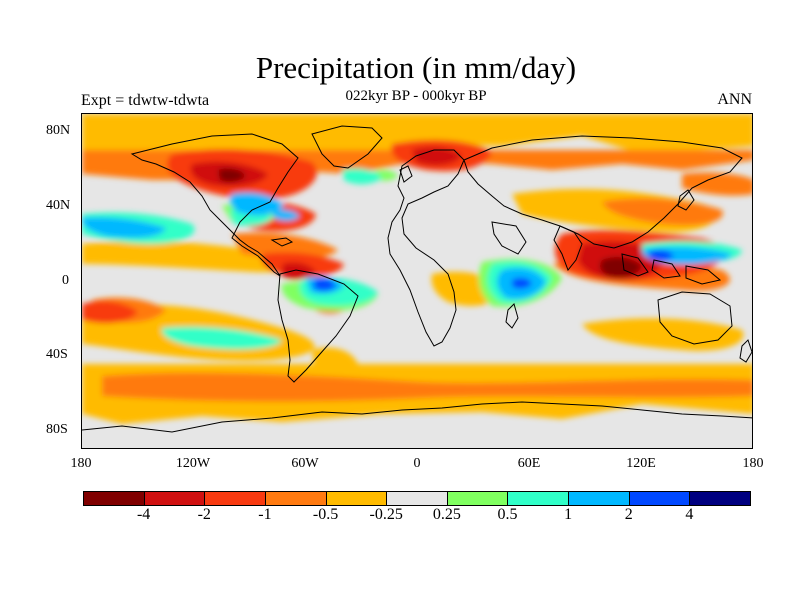 The image size is (800, 600). What do you see at coordinates (58, 205) in the screenshot?
I see `y-tick-label: 40N` at bounding box center [58, 205].